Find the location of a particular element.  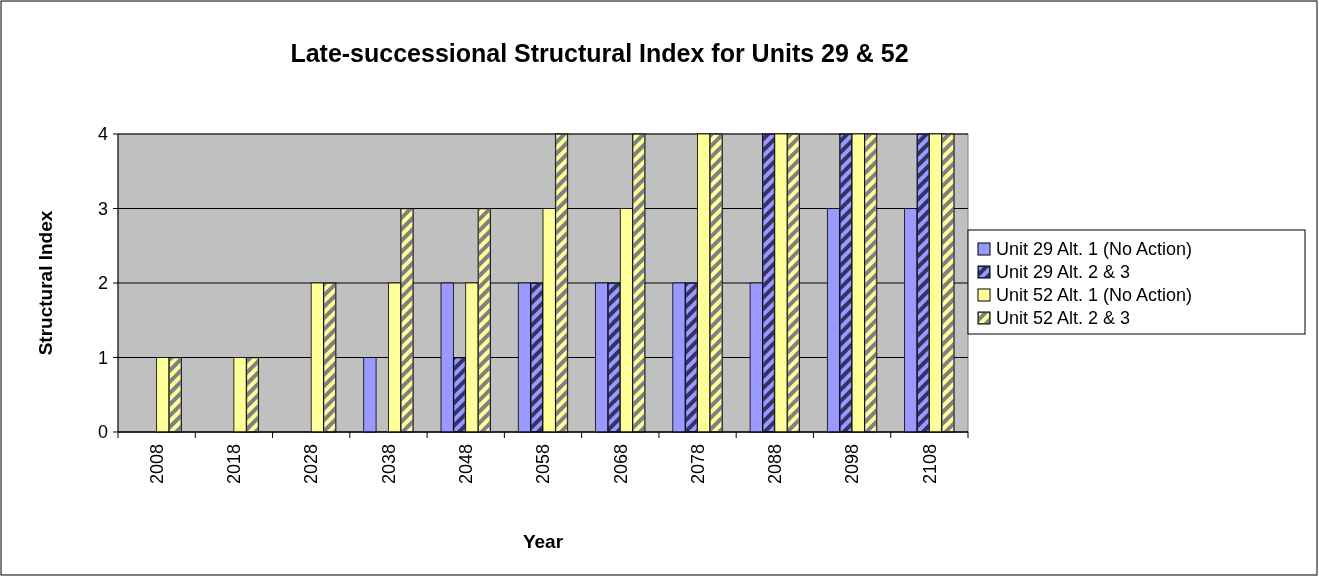

x-tick-label: 2068 is located at coordinates (620, 464).